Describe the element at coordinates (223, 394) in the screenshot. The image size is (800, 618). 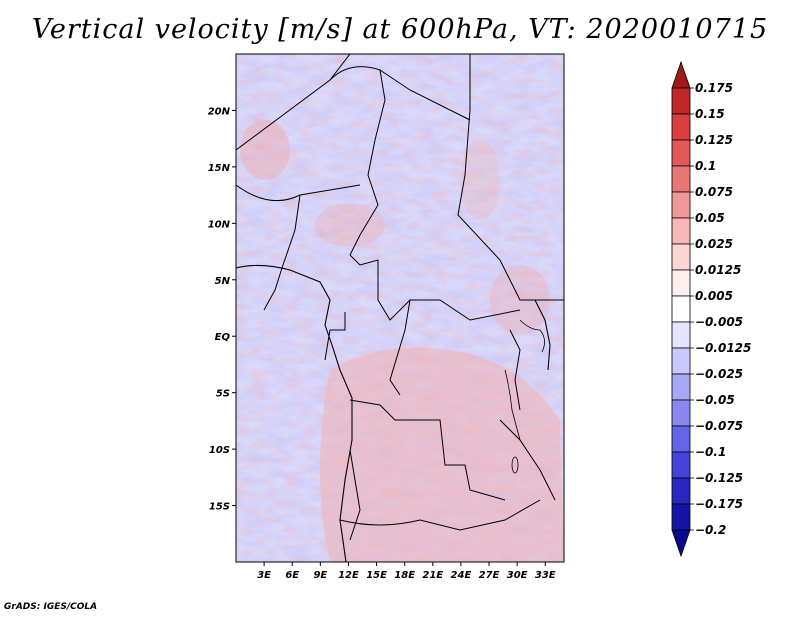
I see `y-tick-label: 5S` at that location.